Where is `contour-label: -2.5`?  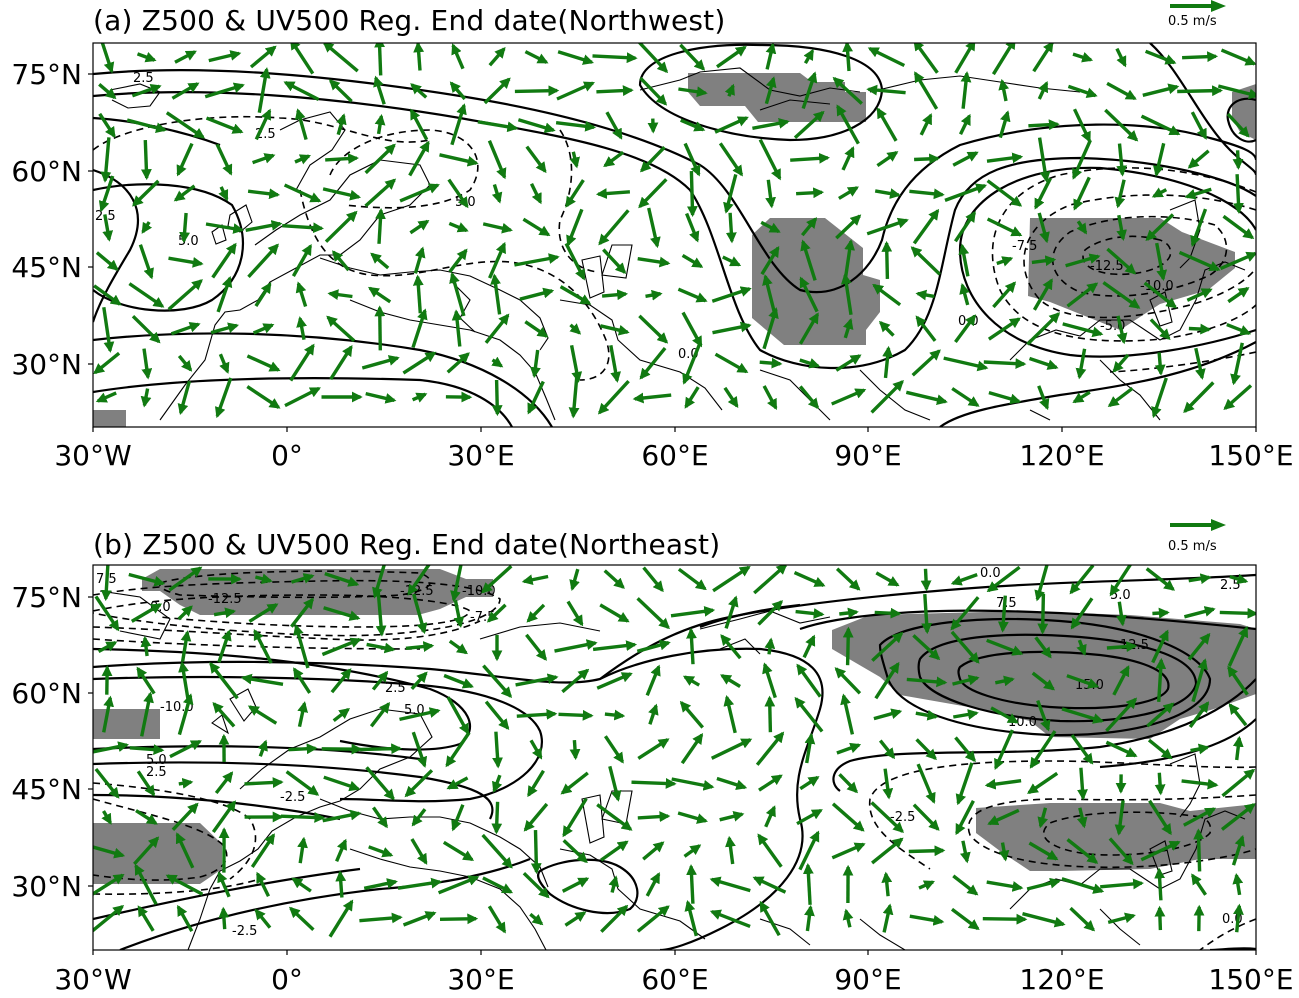 contour-label: -2.5 is located at coordinates (244, 931).